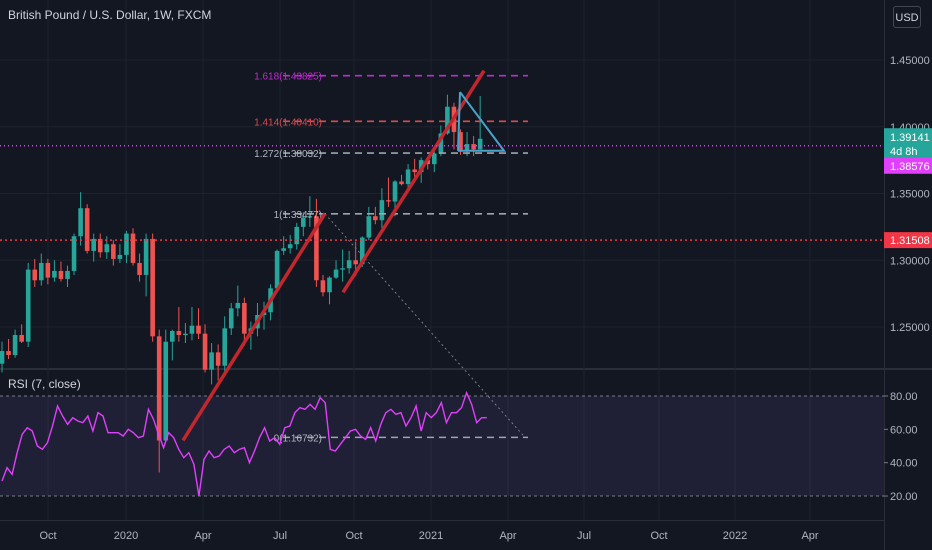 Image resolution: width=932 pixels, height=550 pixels. What do you see at coordinates (584, 536) in the screenshot?
I see `x-tick-label: Jul` at bounding box center [584, 536].